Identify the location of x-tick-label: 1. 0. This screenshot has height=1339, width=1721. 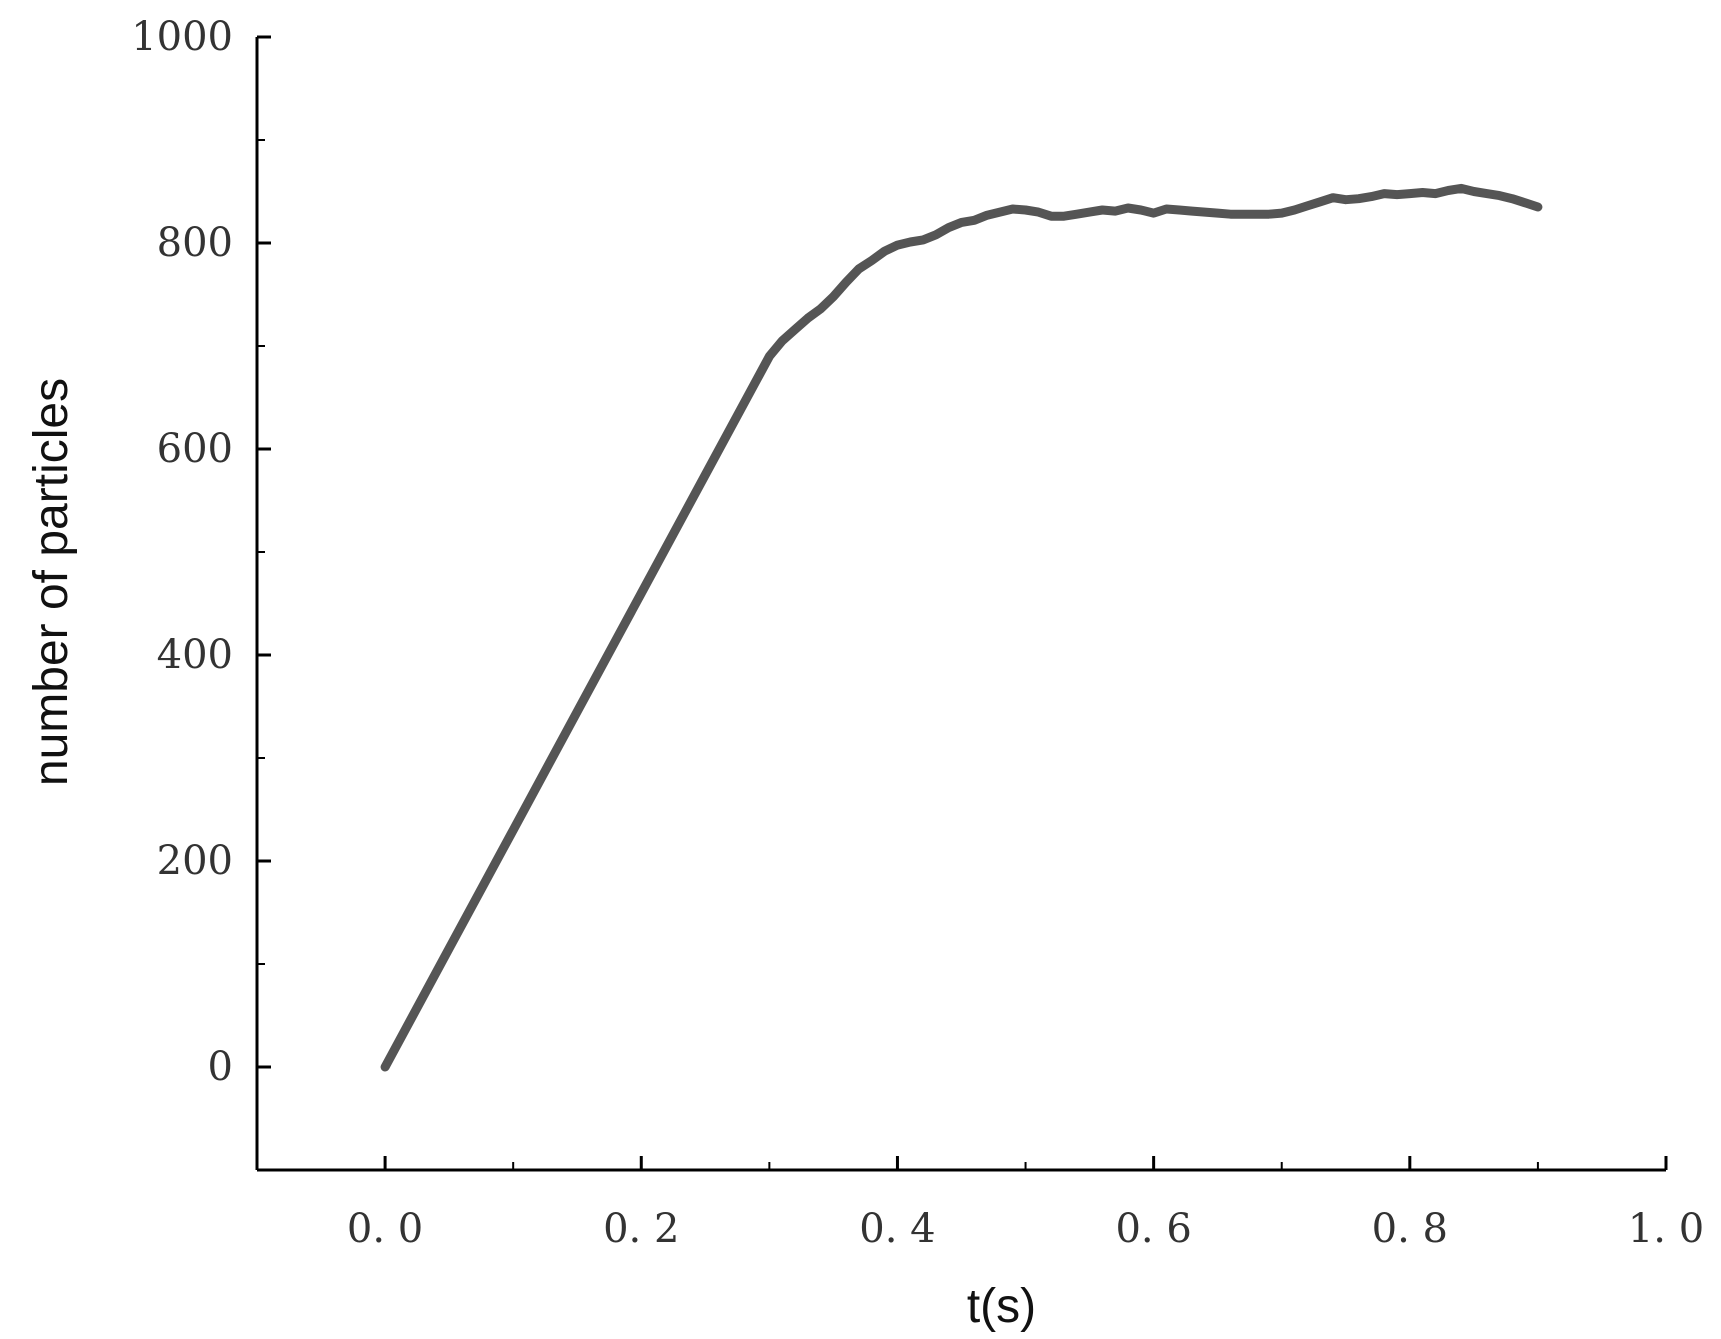
(1666, 1229).